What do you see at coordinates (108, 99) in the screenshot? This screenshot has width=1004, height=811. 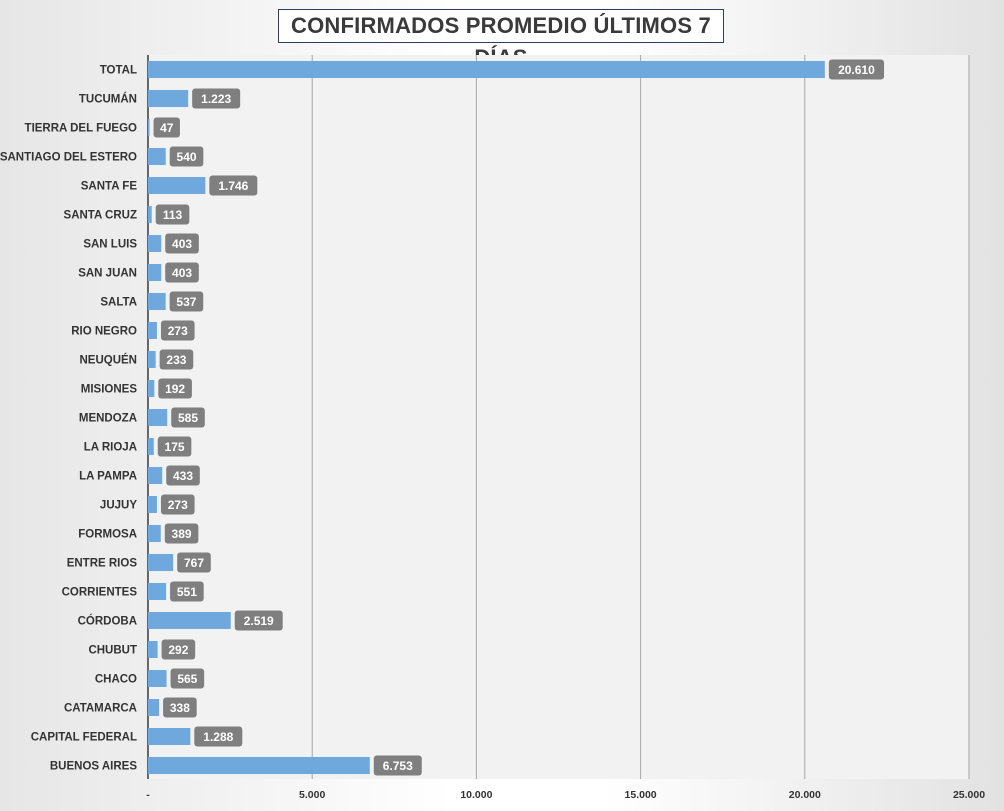 I see `category-label: TUCUMÁN` at bounding box center [108, 99].